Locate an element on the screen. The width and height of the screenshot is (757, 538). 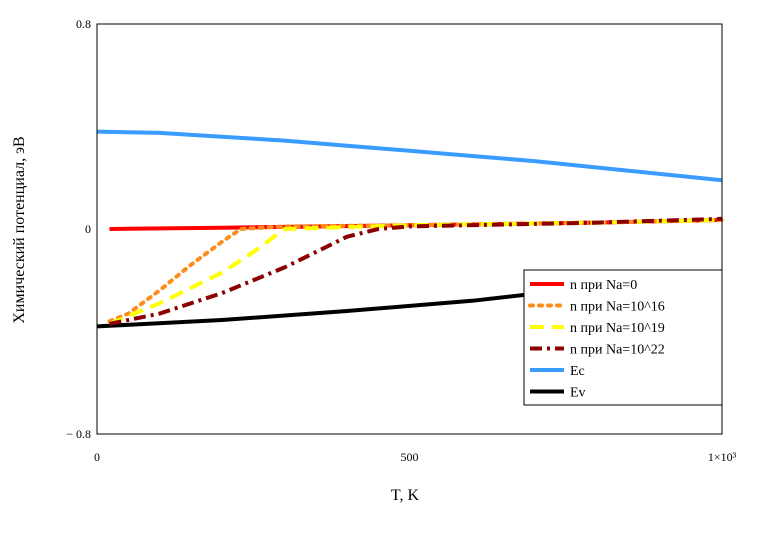
legend-label-5: Ev is located at coordinates (578, 393).